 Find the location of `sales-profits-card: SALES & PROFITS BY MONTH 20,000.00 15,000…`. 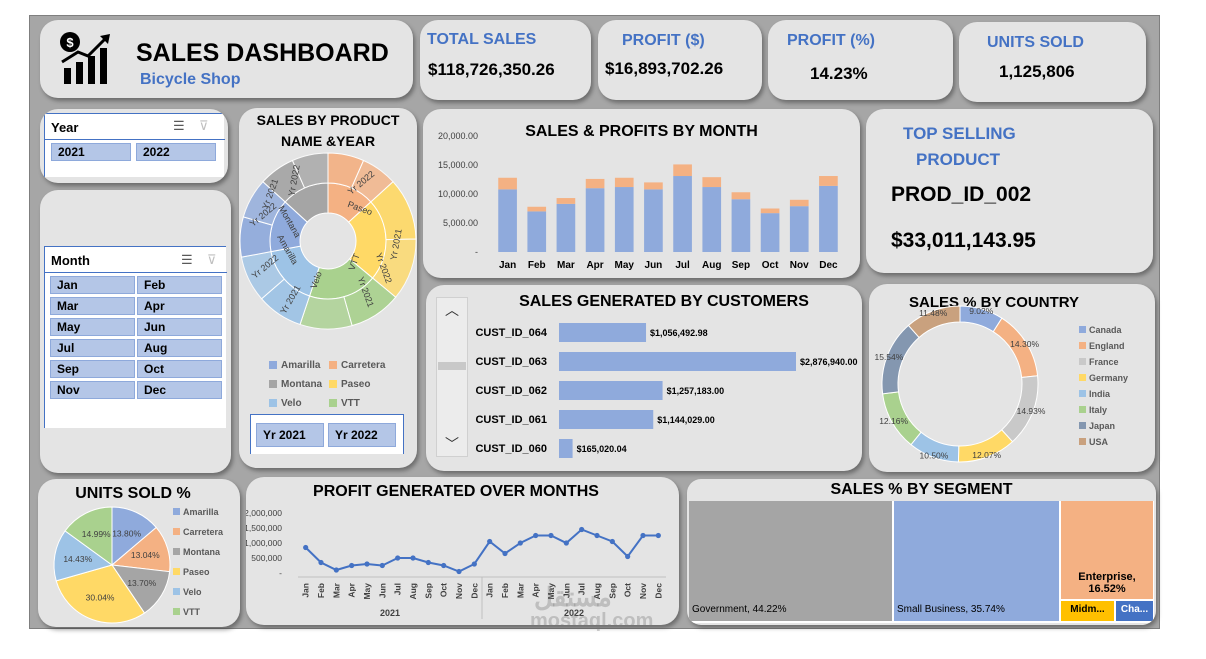

sales-profits-card: SALES & PROFITS BY MONTH 20,000.00 15,000… is located at coordinates (641, 193).